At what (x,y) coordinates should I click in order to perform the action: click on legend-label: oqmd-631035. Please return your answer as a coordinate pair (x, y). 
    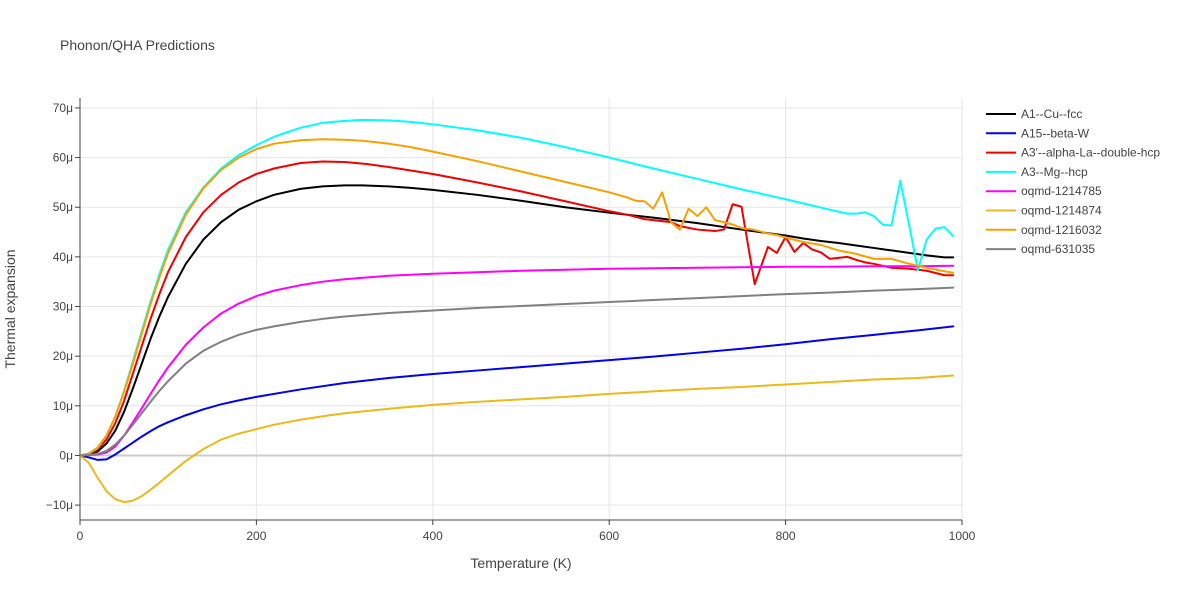
    Looking at the image, I should click on (1058, 249).